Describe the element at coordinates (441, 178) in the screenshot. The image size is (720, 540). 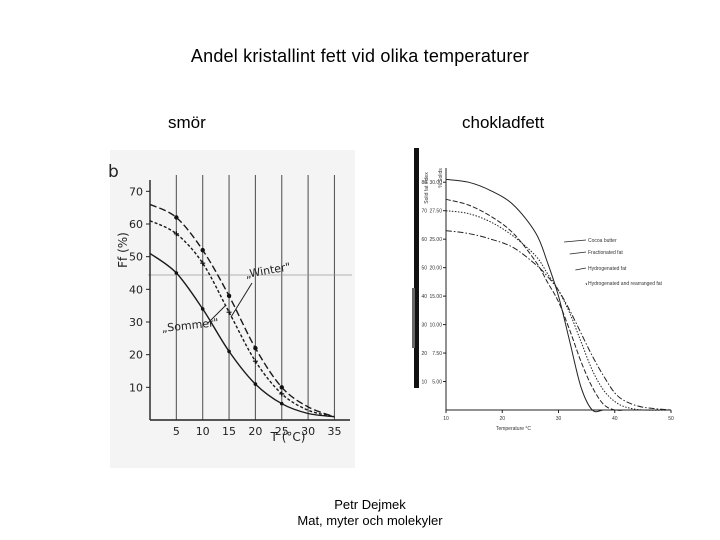
I see `y-axis-label-right: % Solids` at that location.